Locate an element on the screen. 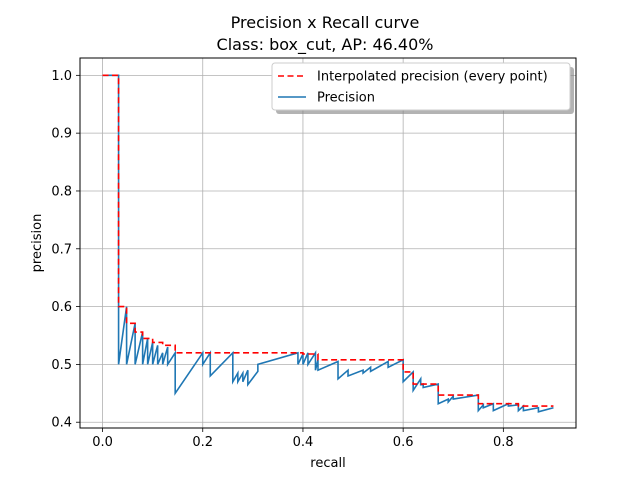  x-axis-title: recall is located at coordinates (327, 463).